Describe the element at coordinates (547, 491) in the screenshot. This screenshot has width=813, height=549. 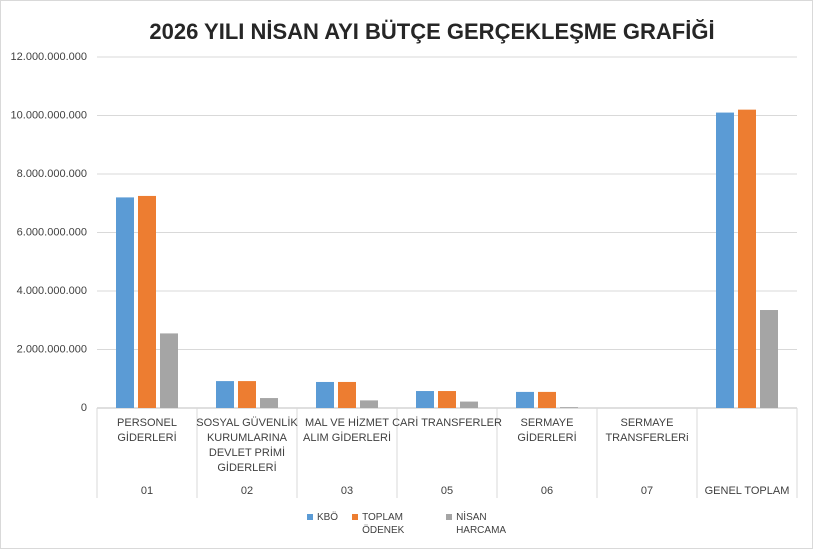
I see `group-label: 06` at that location.